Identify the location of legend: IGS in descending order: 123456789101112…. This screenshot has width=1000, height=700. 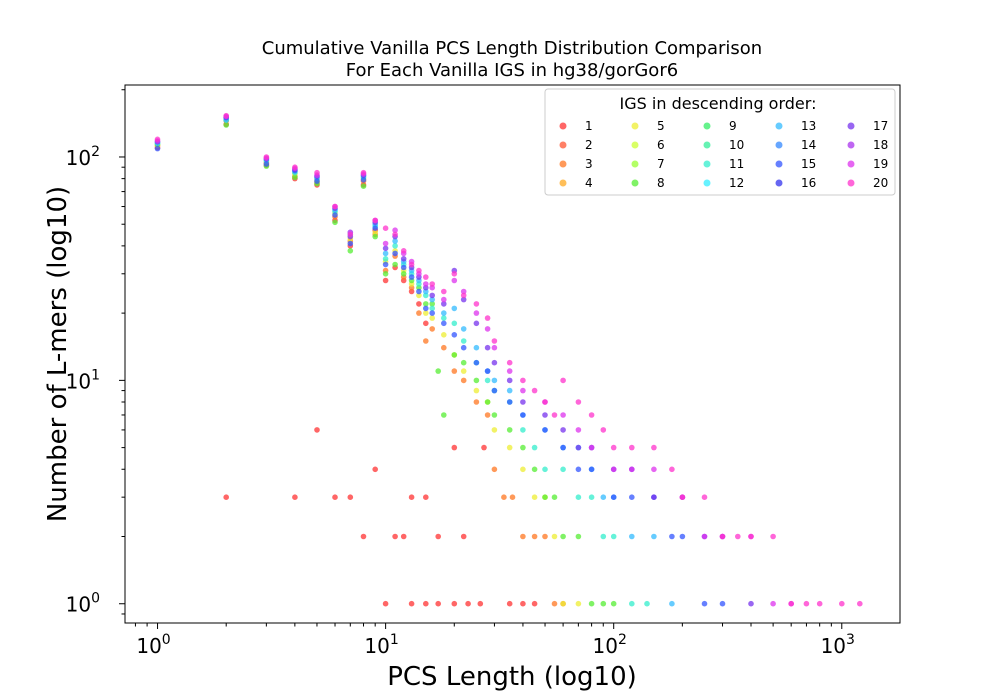
(720, 142).